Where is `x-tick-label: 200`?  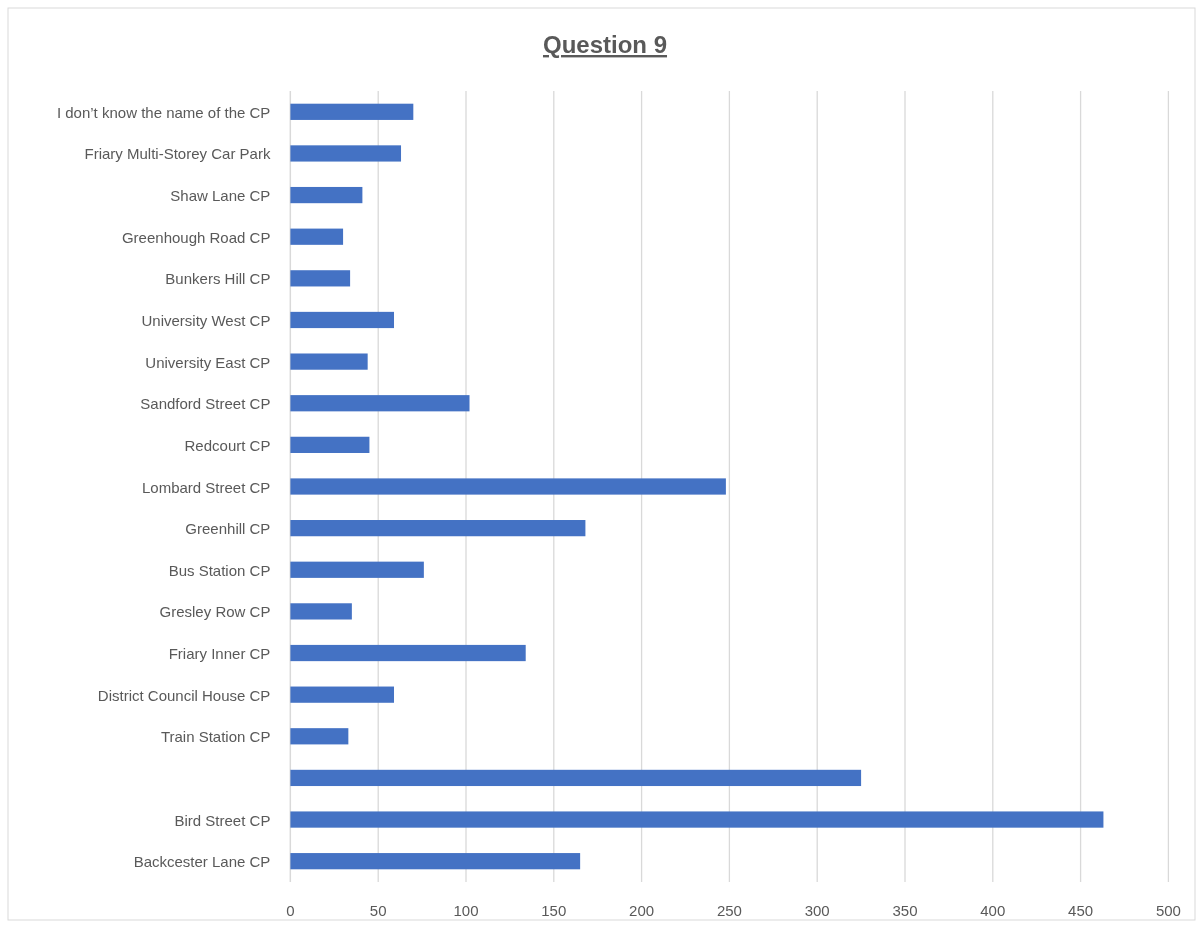 x-tick-label: 200 is located at coordinates (642, 910).